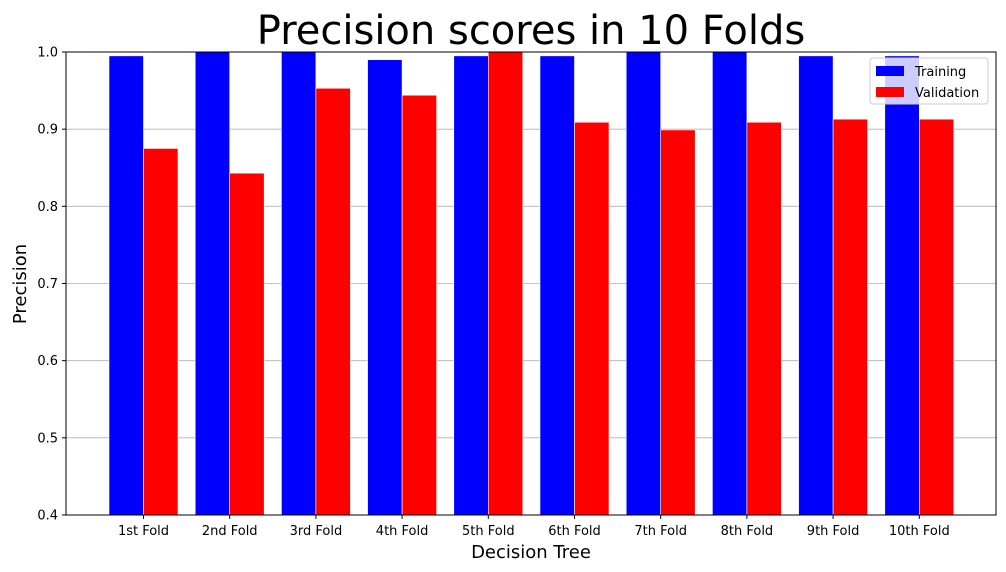 The image size is (1006, 572). What do you see at coordinates (747, 531) in the screenshot?
I see `x-tick-label: 8th Fold` at bounding box center [747, 531].